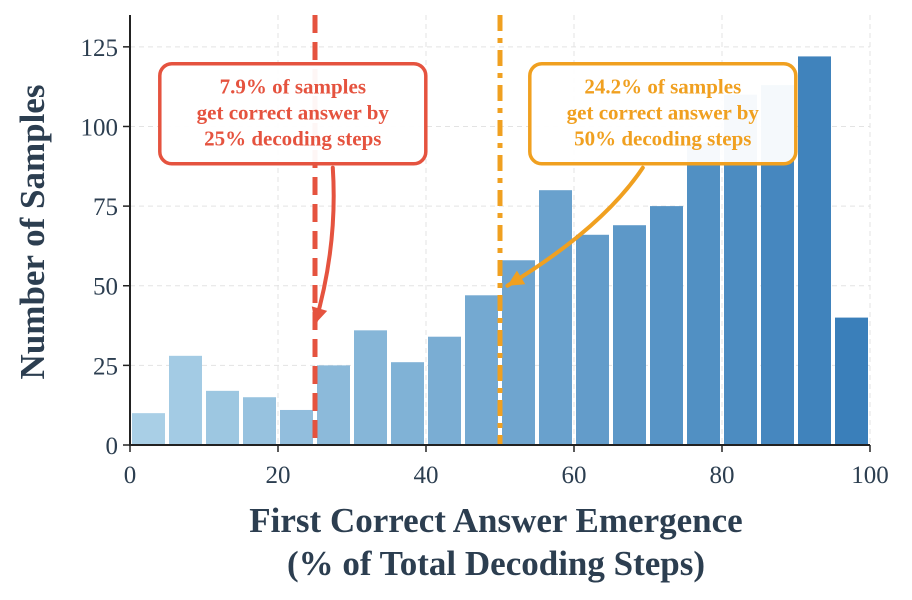  What do you see at coordinates (870, 475) in the screenshot?
I see `x-tick-label: 100` at bounding box center [870, 475].